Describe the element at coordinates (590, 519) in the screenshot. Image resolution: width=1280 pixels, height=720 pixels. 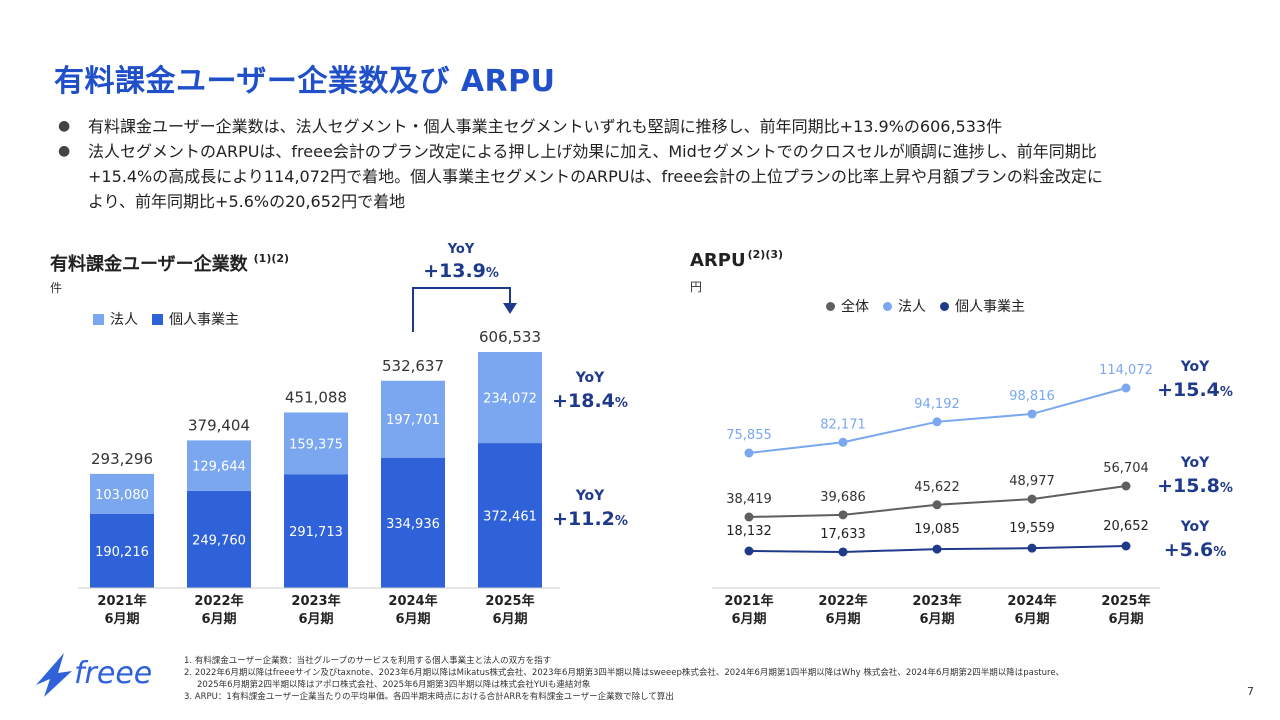
I see `yoy-individual-value: +11.2%` at that location.